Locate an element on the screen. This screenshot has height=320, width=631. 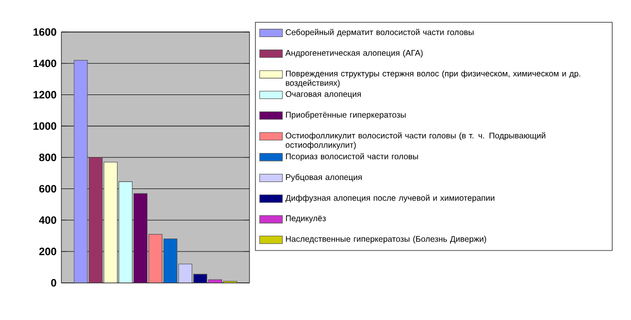
y-tick-label: 1000 is located at coordinates (45, 126).